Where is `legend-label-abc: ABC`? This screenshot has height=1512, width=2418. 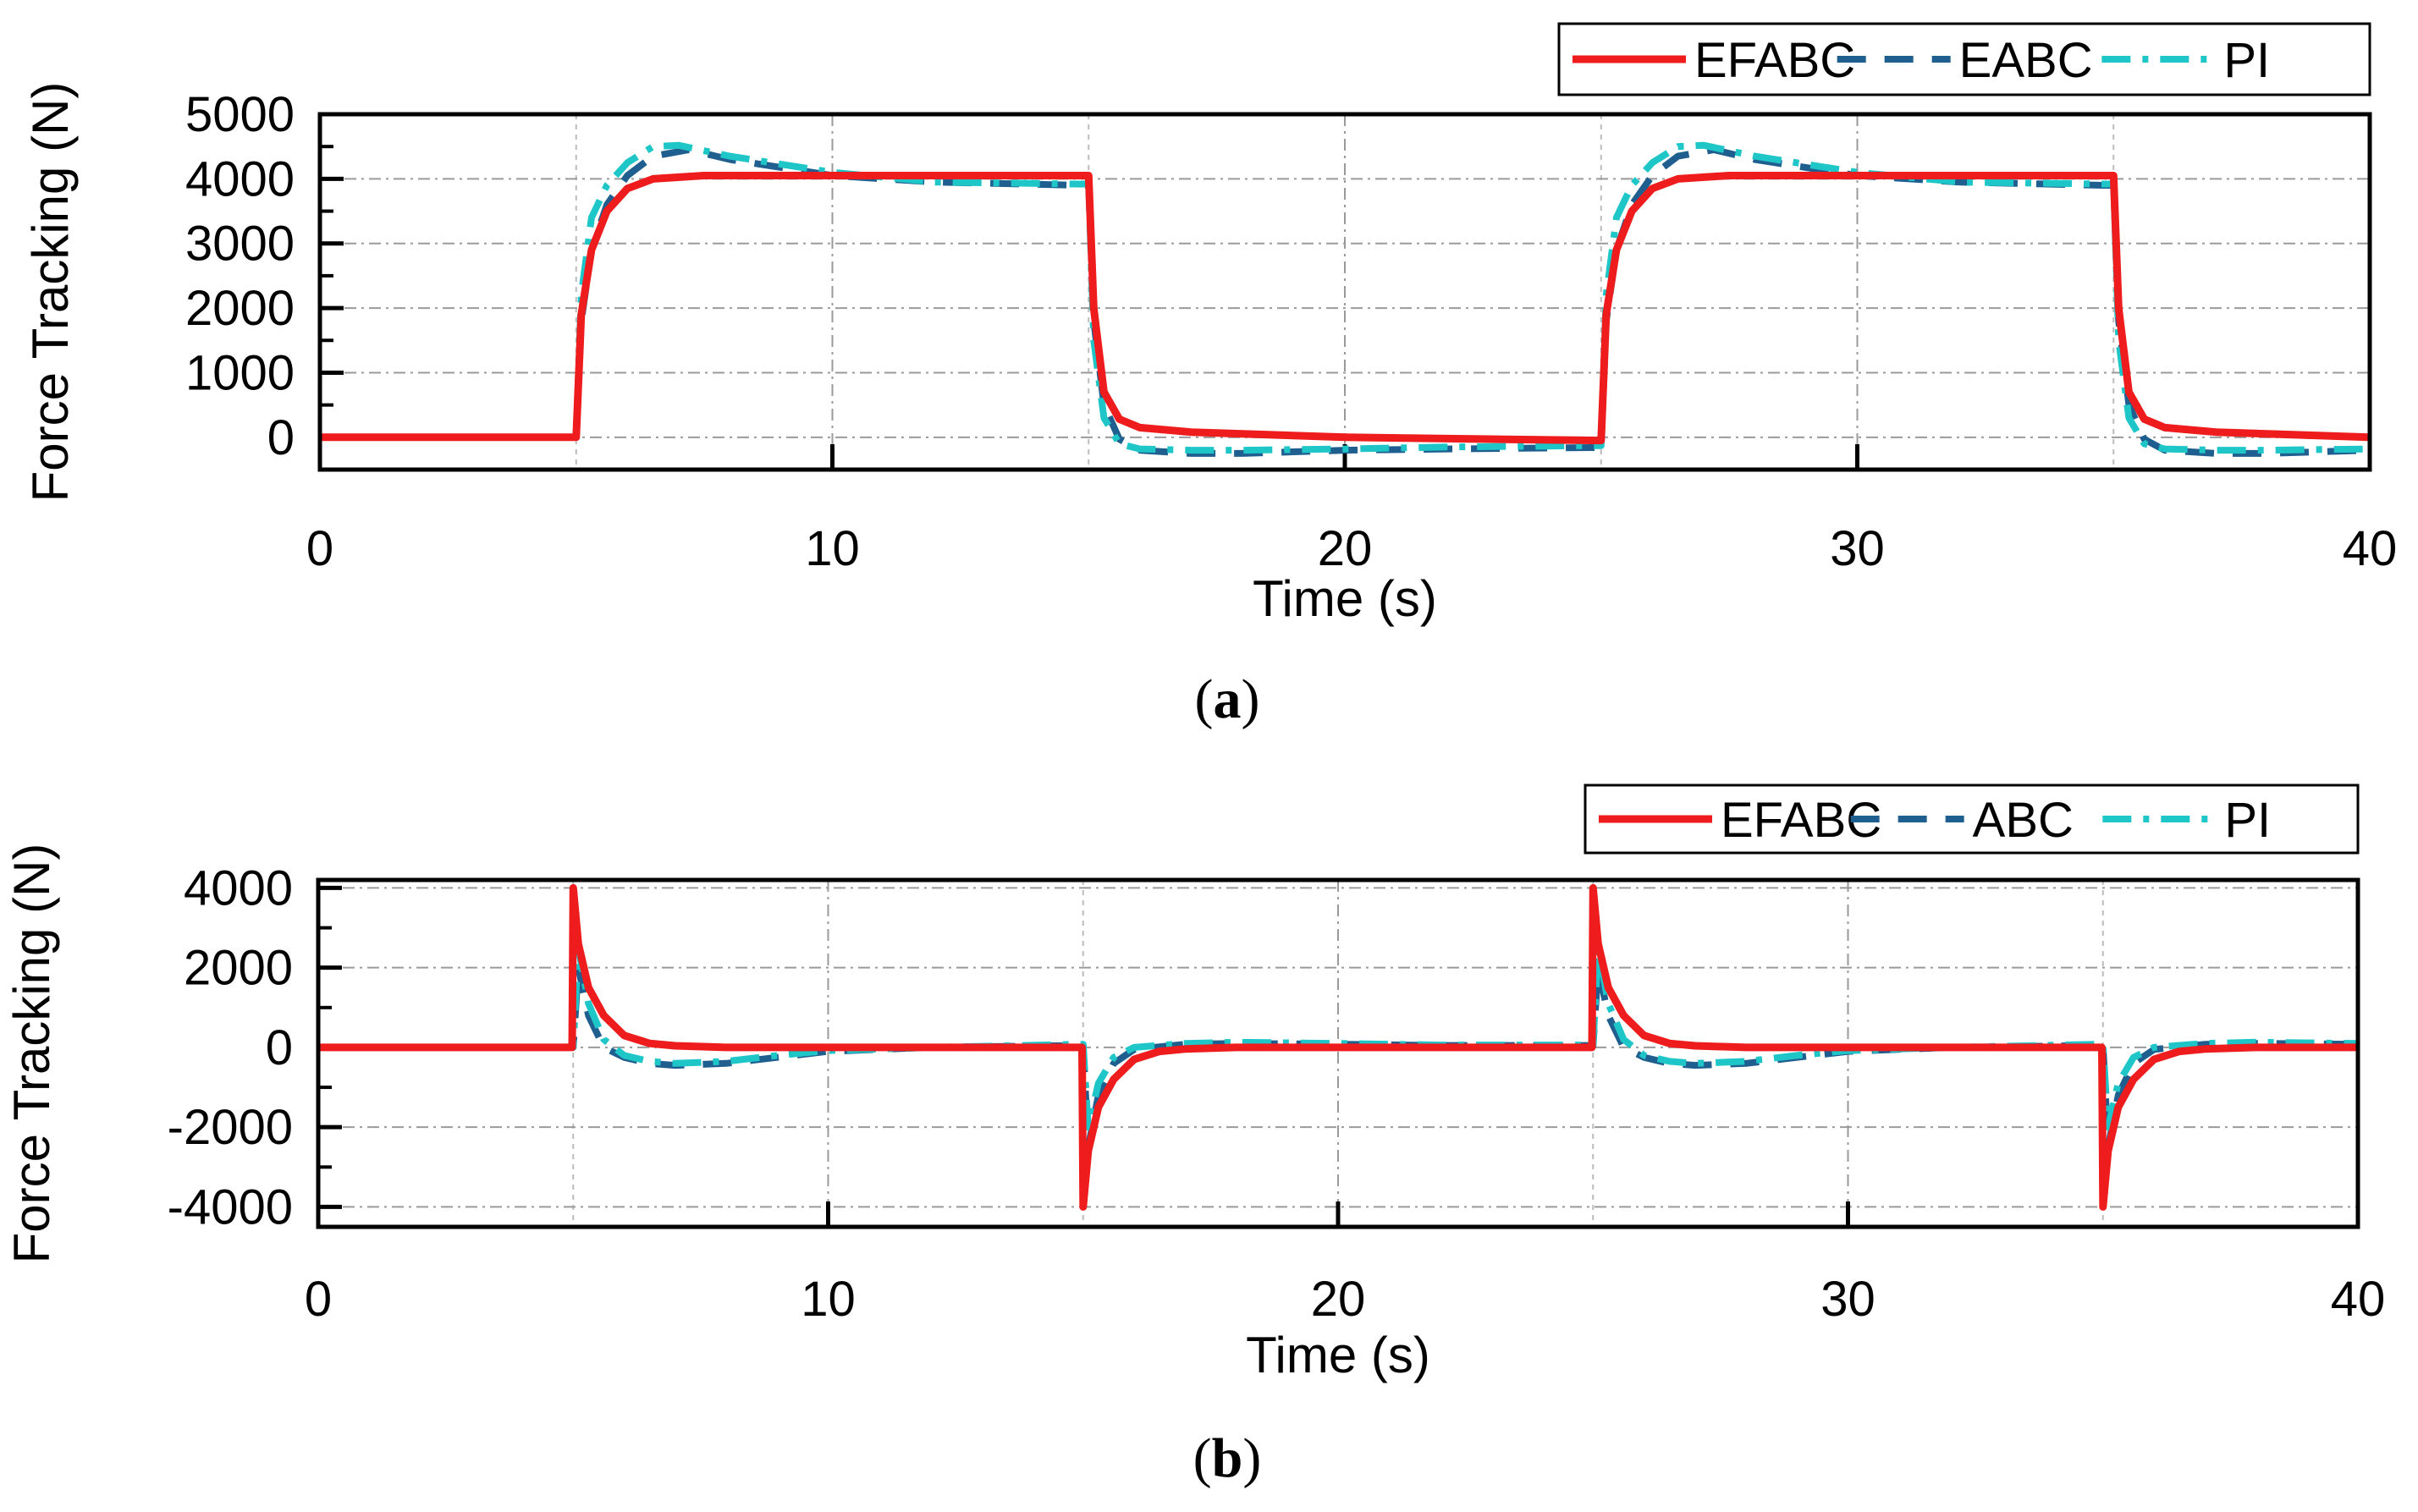 legend-label-abc: ABC is located at coordinates (2024, 821).